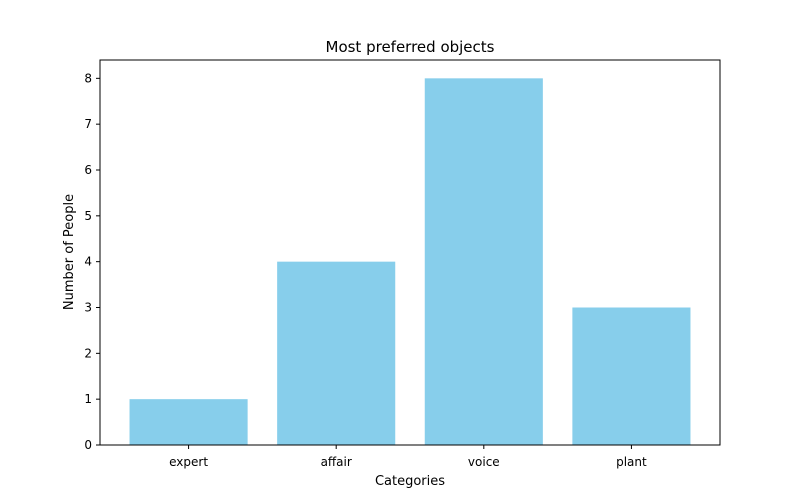 Image resolution: width=800 pixels, height=500 pixels. I want to click on y-tick-label: 6, so click(88, 170).